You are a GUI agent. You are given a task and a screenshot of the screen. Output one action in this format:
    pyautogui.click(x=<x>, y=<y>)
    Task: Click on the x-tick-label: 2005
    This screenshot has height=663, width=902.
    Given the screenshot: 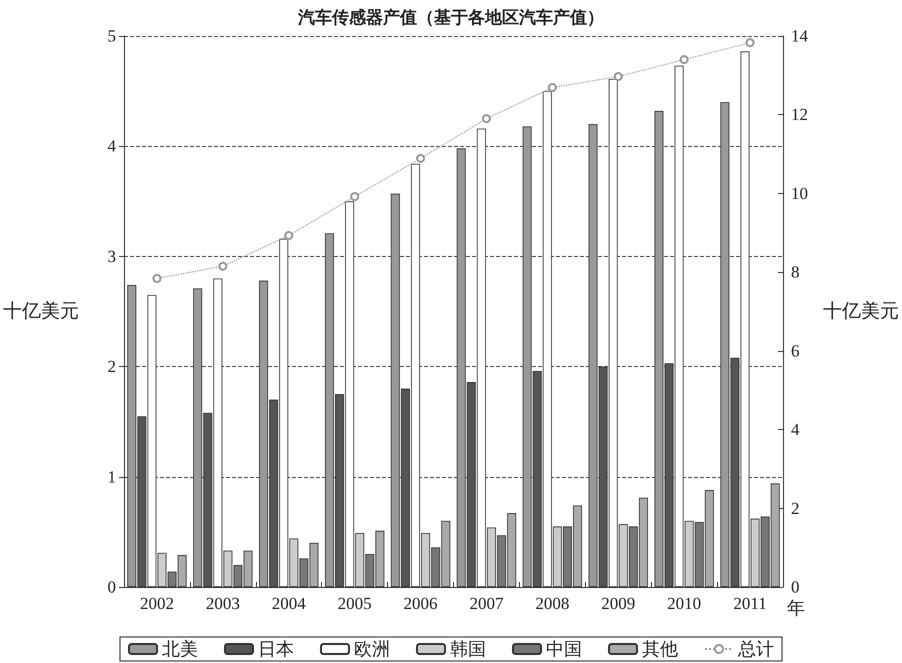 What is the action you would take?
    pyautogui.click(x=355, y=603)
    